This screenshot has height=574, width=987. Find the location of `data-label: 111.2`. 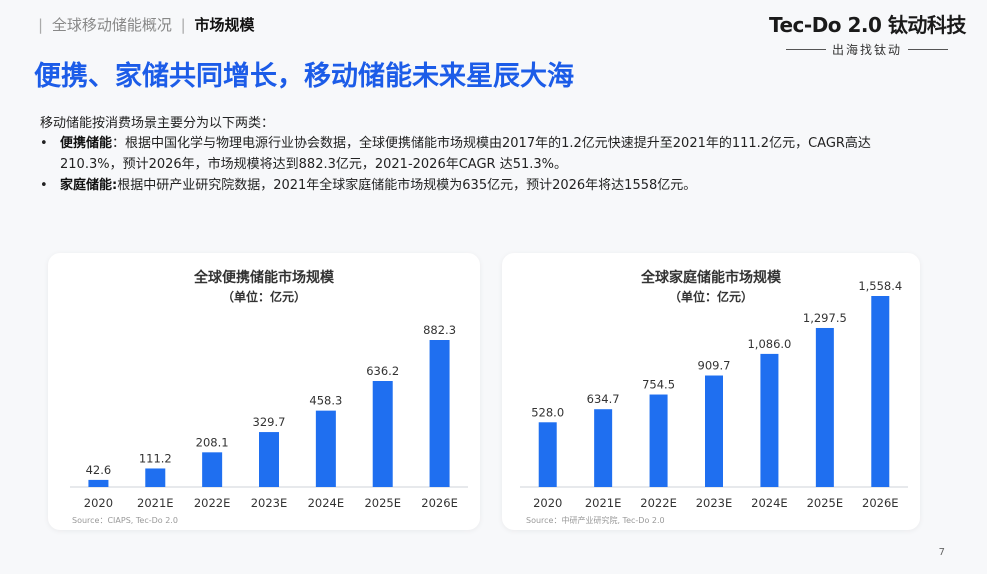

data-label: 111.2 is located at coordinates (155, 458).